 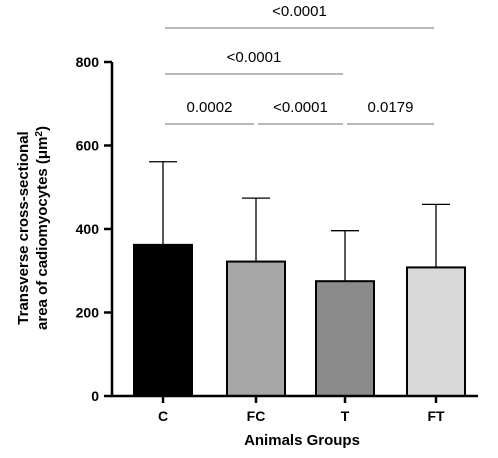 I want to click on x-ticks-group: C FC T FT, so click(x=301, y=410).